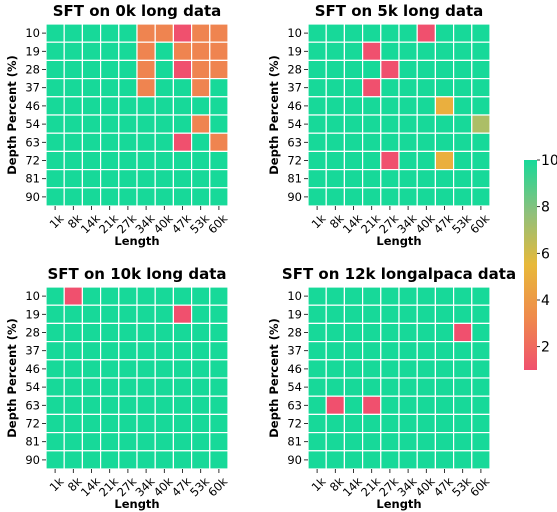 Image resolution: width=557 pixels, height=512 pixels. What do you see at coordinates (540, 261) in the screenshot?
I see `colorbar: 10 8 6 4 2` at bounding box center [540, 261].